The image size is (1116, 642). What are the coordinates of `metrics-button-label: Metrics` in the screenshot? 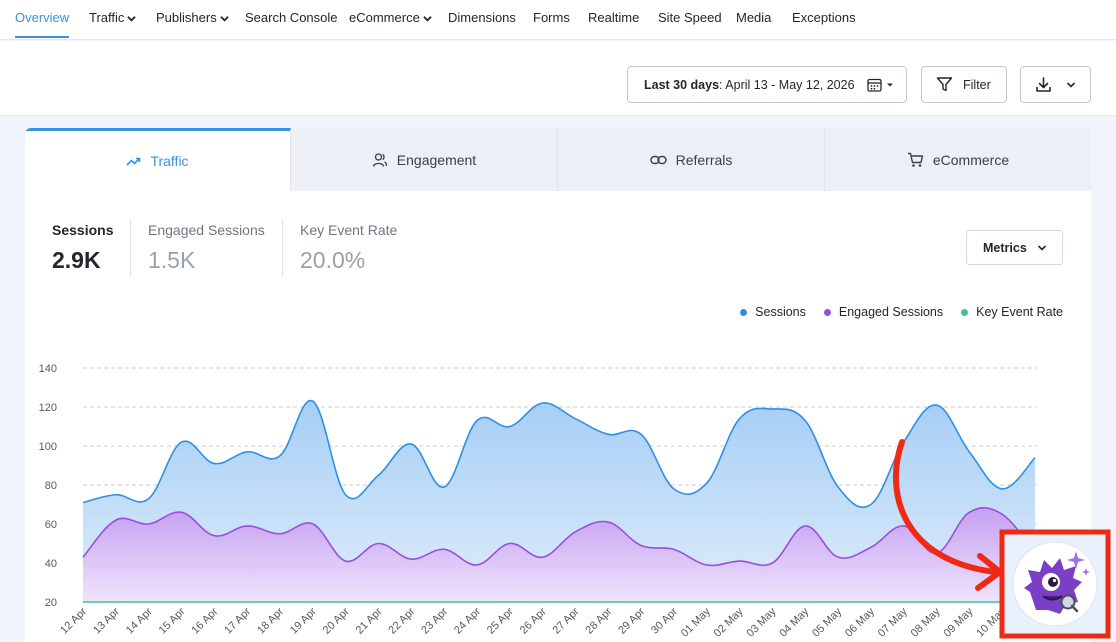 It's located at (1005, 247).